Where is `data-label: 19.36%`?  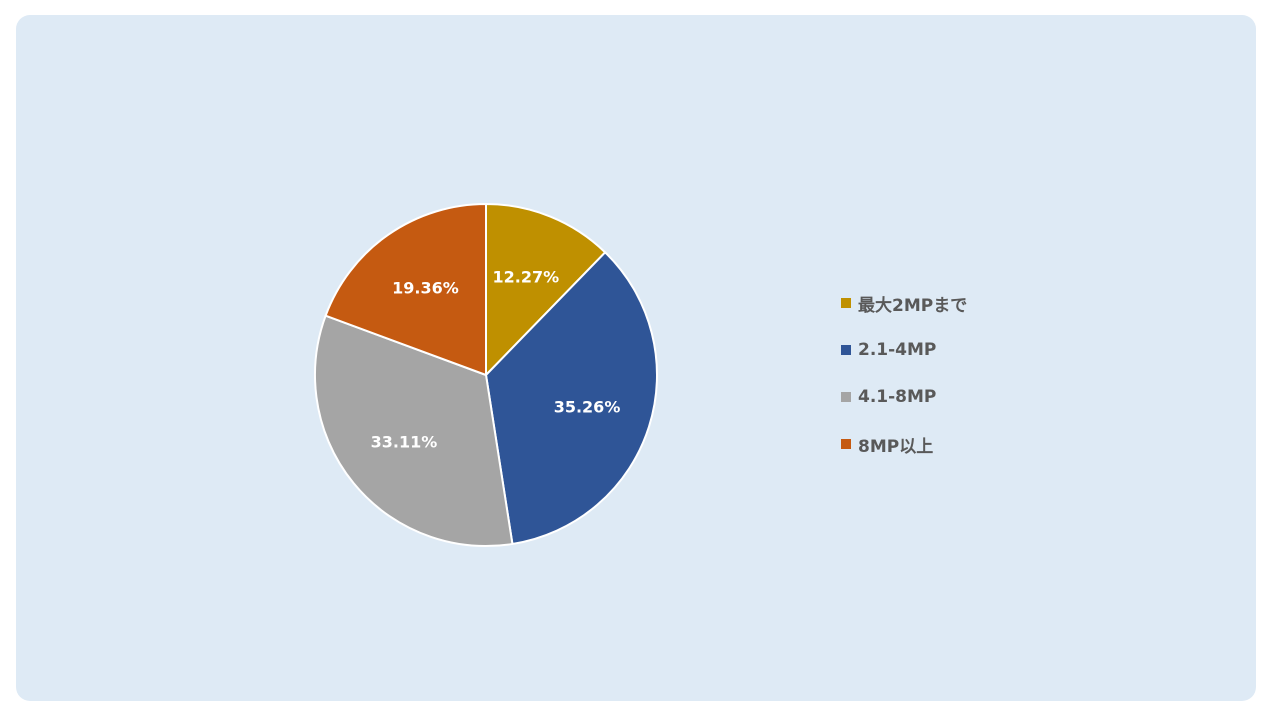 data-label: 19.36% is located at coordinates (425, 287).